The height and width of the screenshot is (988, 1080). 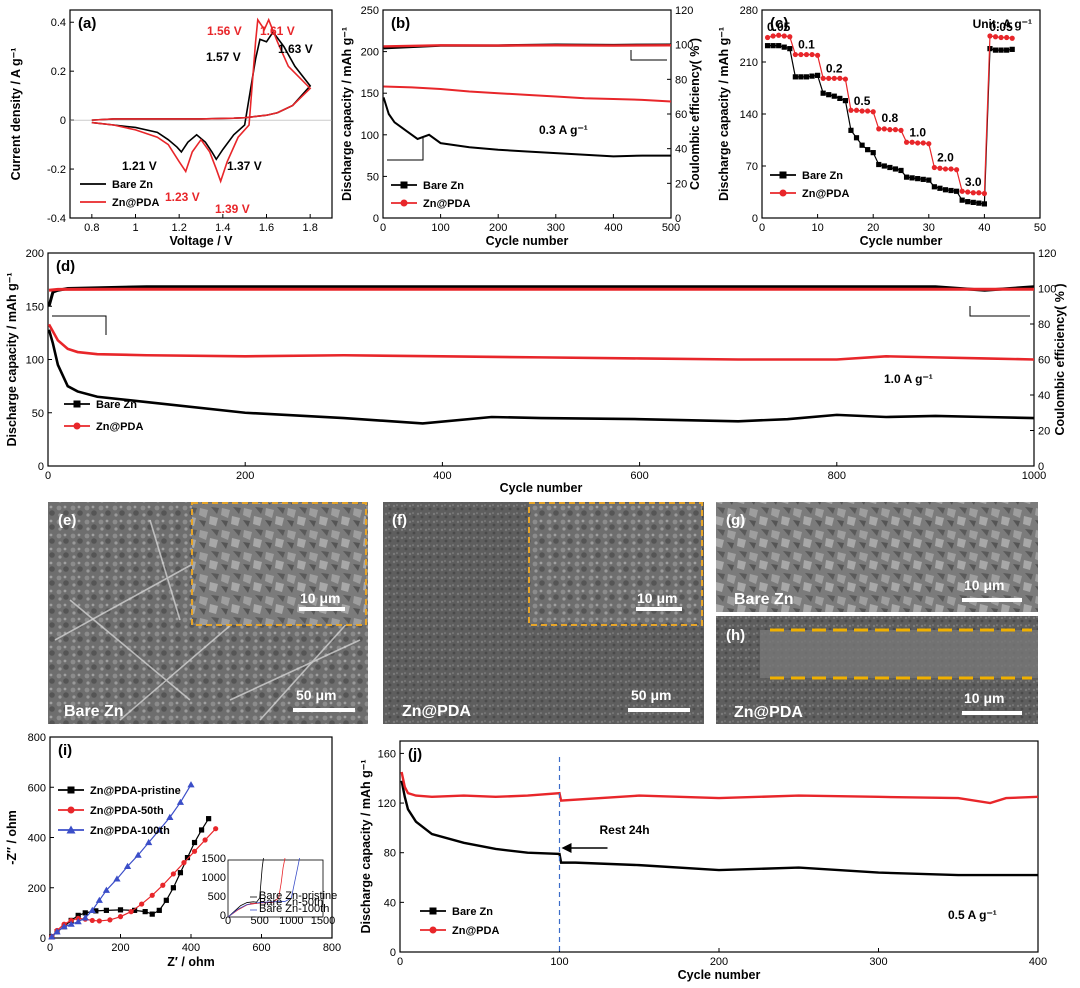 What do you see at coordinates (566, 848) in the screenshot?
I see `rest-arrow-head` at bounding box center [566, 848].